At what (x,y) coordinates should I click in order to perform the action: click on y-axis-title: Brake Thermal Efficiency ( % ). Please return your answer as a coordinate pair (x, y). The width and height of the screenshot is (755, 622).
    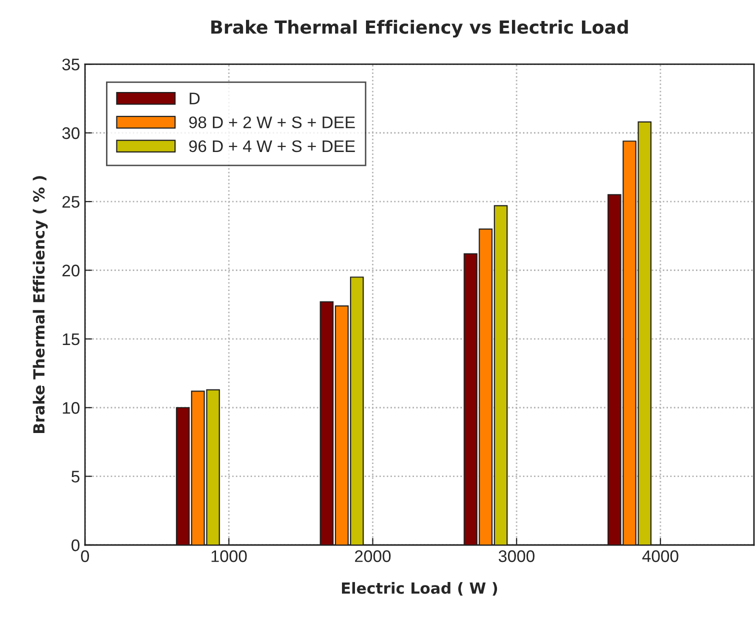
    Looking at the image, I should click on (40, 305).